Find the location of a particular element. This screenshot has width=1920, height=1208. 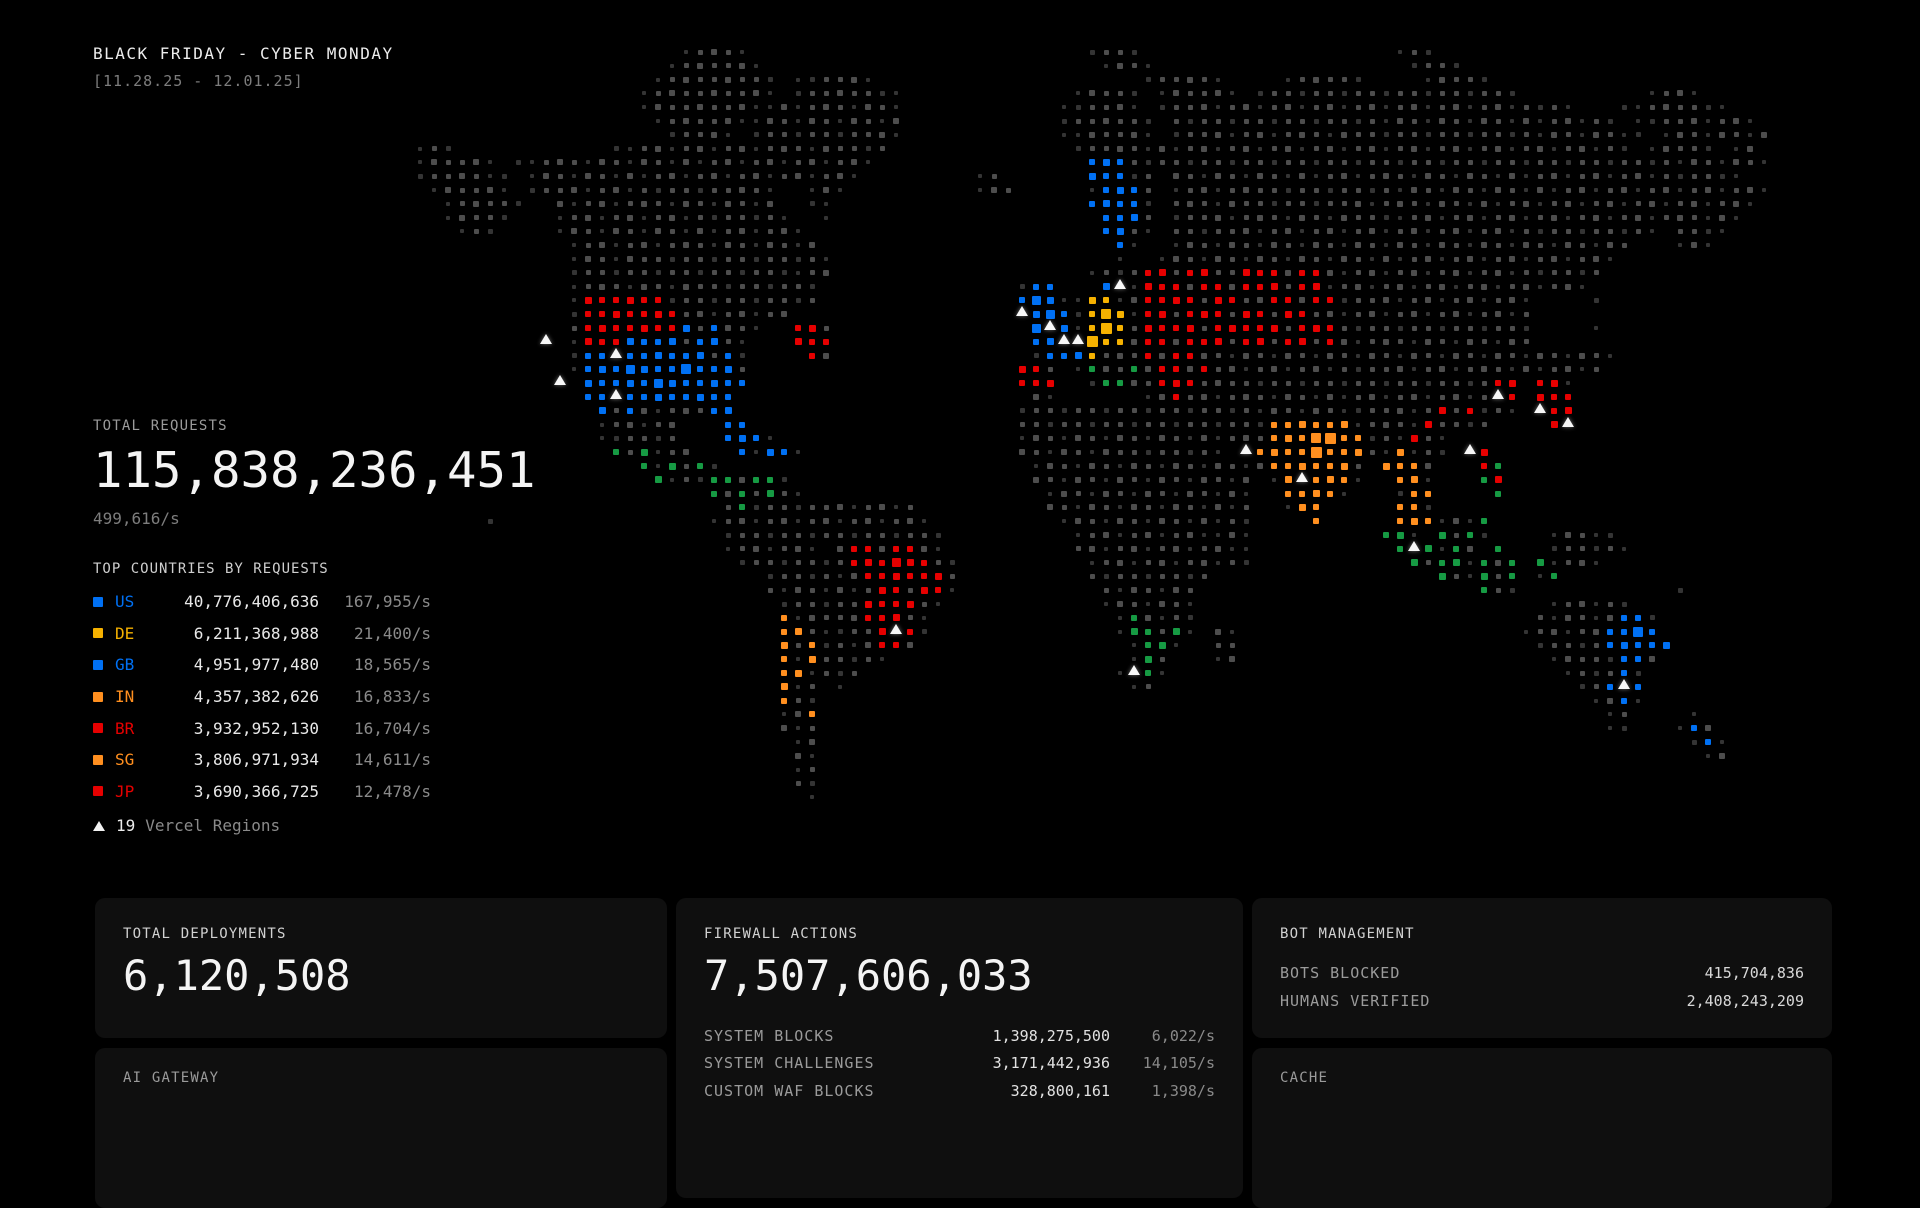

firewall-value: 7,507,606,033 is located at coordinates (868, 975).